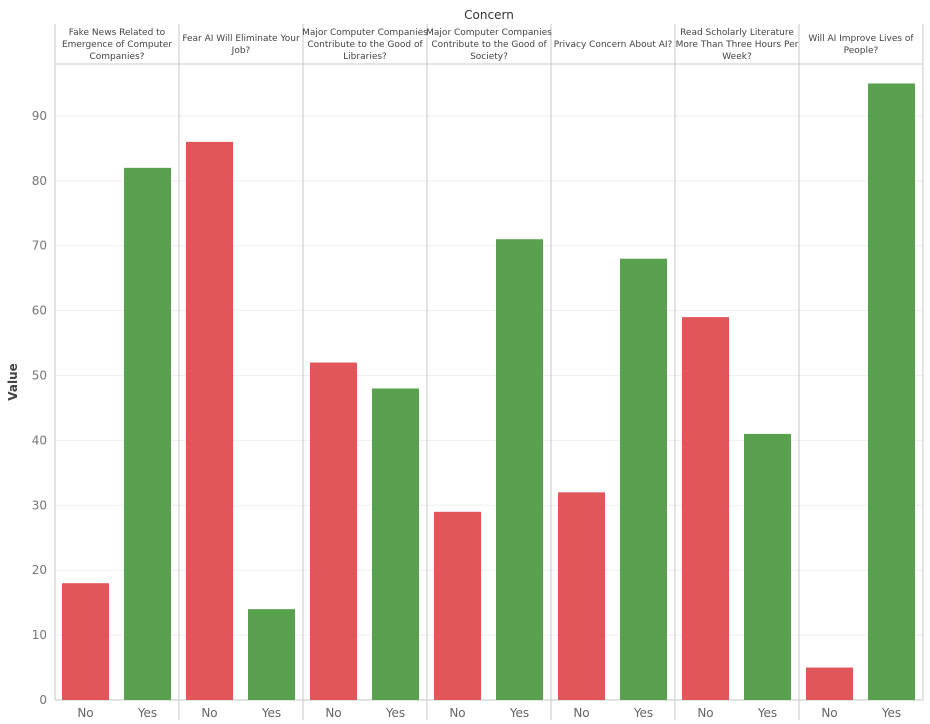 The image size is (930, 724). What do you see at coordinates (861, 51) in the screenshot?
I see `panel-header-line: People?` at bounding box center [861, 51].